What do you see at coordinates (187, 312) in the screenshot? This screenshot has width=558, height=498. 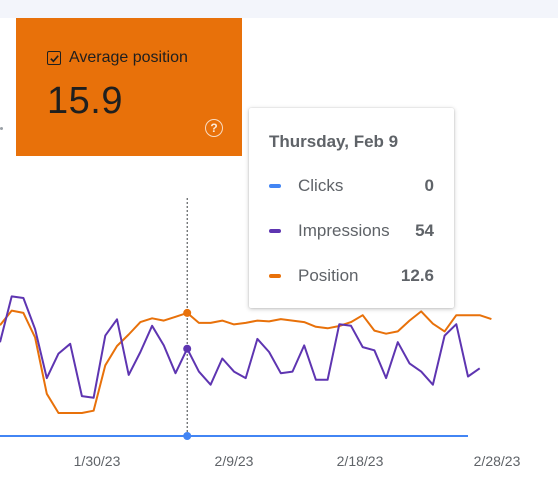 I see `position-hover-point` at bounding box center [187, 312].